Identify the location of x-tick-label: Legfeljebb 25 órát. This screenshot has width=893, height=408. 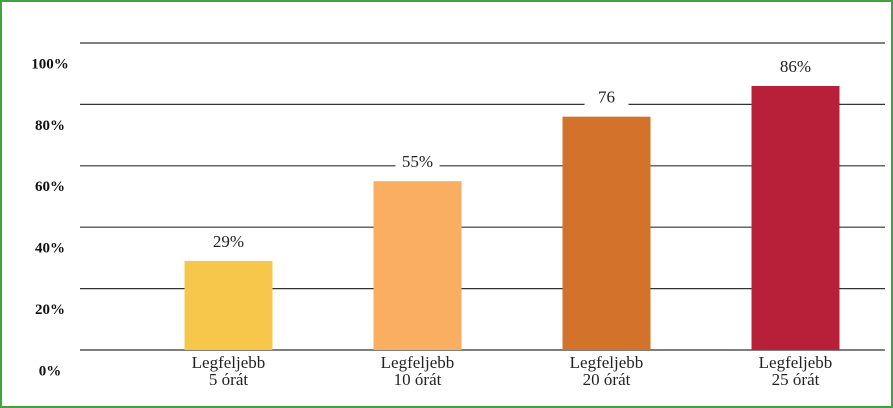
(795, 371).